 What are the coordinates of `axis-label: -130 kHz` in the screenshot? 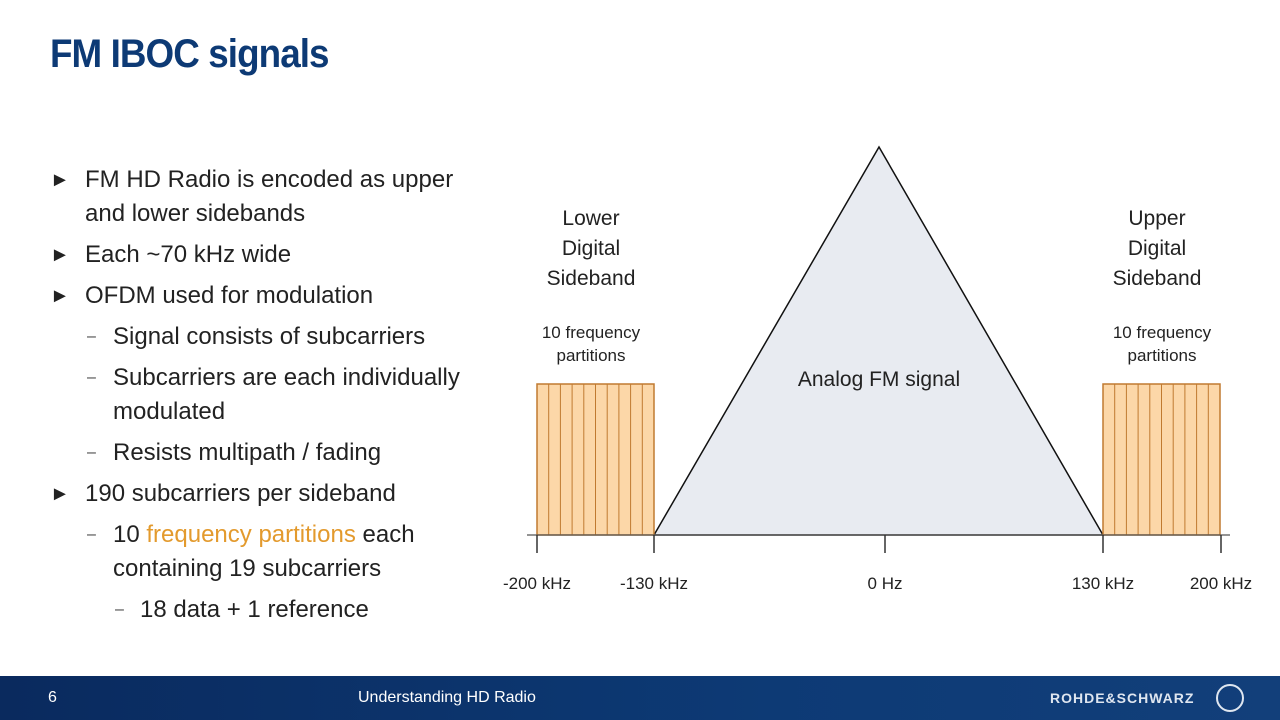 It's located at (654, 583).